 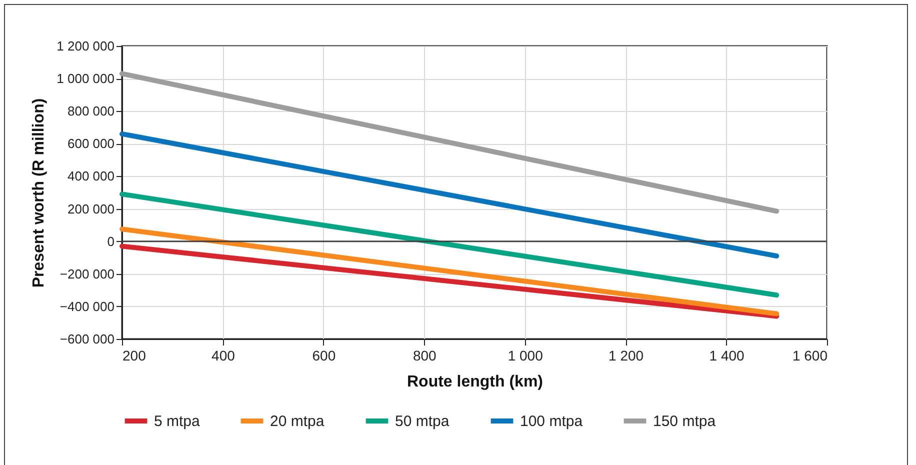 I want to click on y-tick-label: 400 000, so click(x=91, y=176).